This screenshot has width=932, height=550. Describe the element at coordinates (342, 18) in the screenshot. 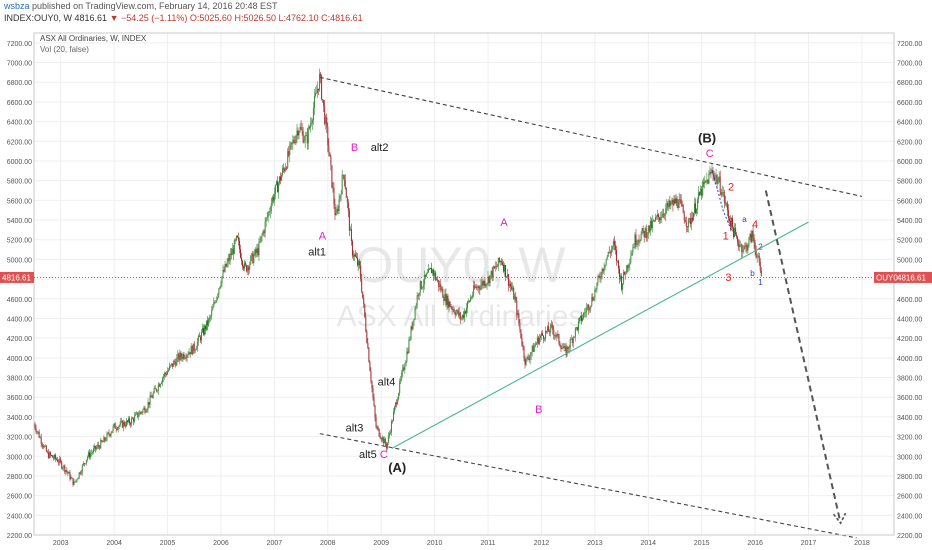

I see `close-value: C:4816.61` at that location.